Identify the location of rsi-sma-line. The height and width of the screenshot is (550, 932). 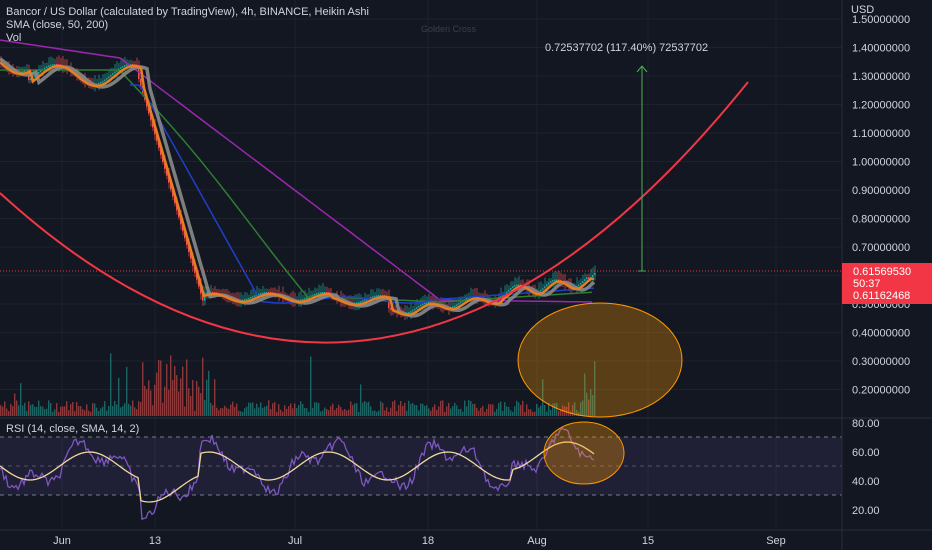
(297, 472).